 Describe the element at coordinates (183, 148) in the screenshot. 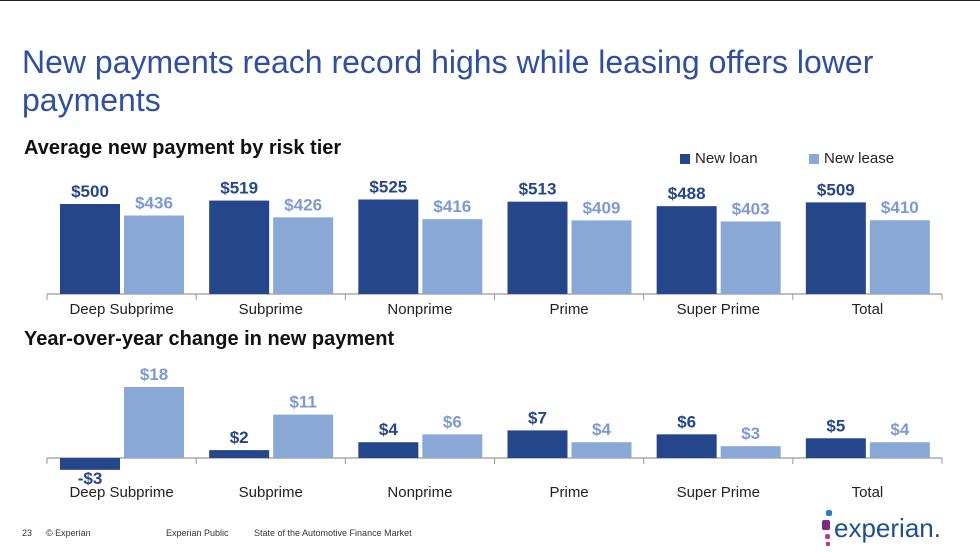

I see `chart-title-average-payment: Average new payment by risk tier` at that location.